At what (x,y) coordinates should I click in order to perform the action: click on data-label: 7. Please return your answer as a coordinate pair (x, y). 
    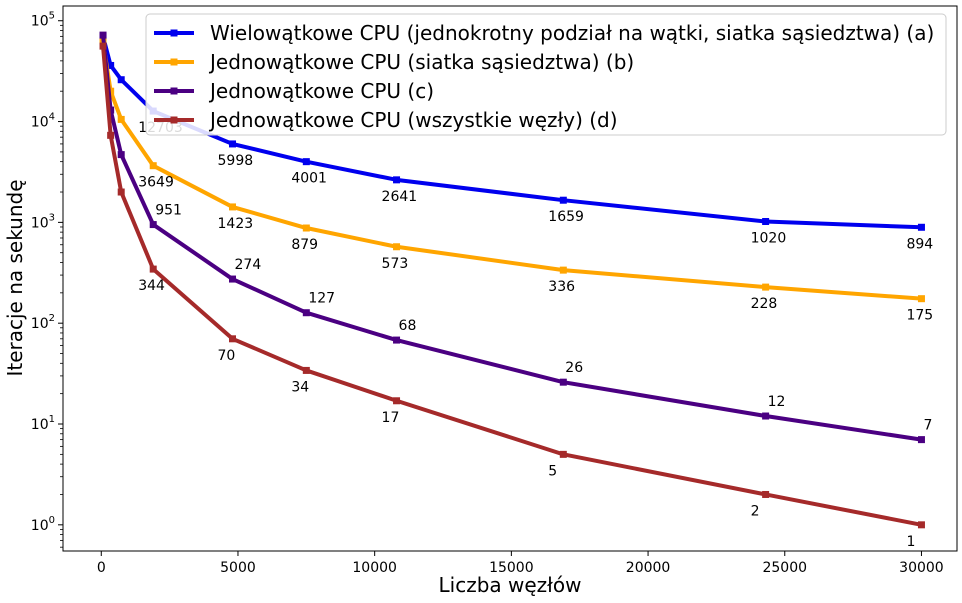
    Looking at the image, I should click on (927, 426).